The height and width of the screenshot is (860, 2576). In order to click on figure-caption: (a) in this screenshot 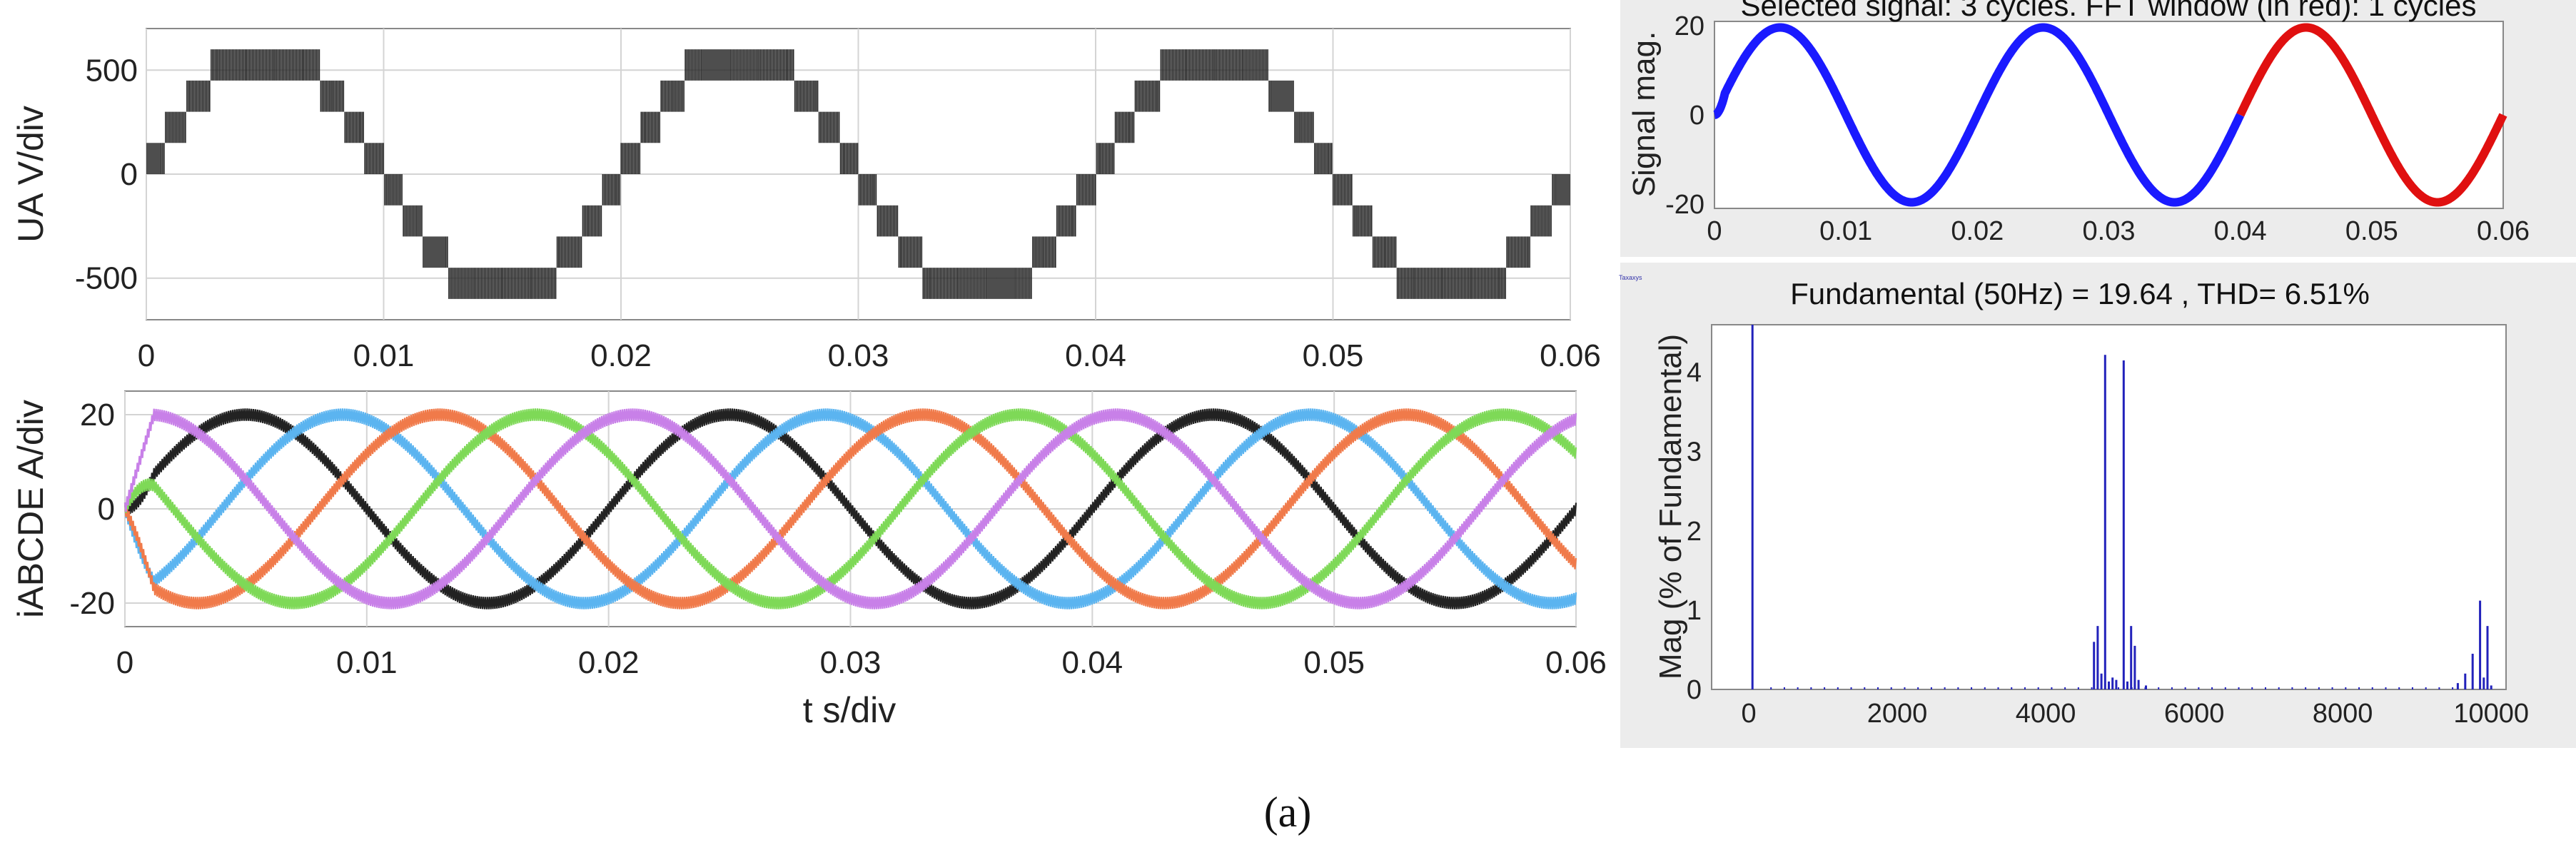, I will do `click(1288, 812)`.